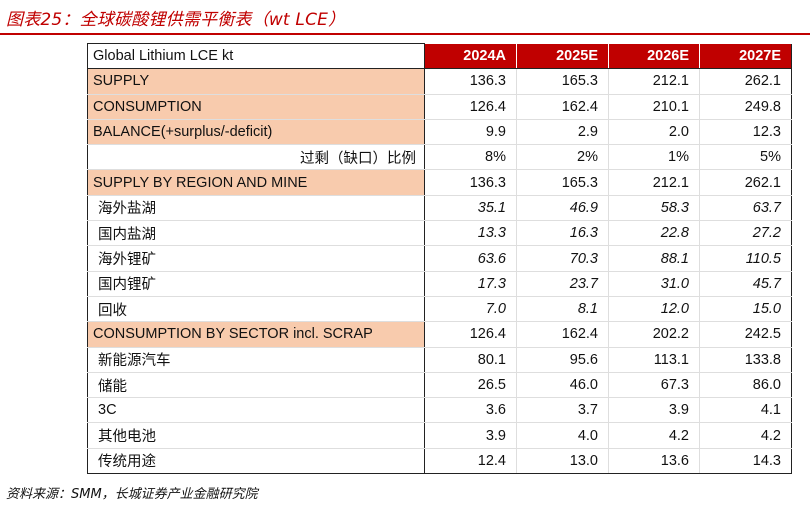  I want to click on row-label: 储能, so click(256, 385).